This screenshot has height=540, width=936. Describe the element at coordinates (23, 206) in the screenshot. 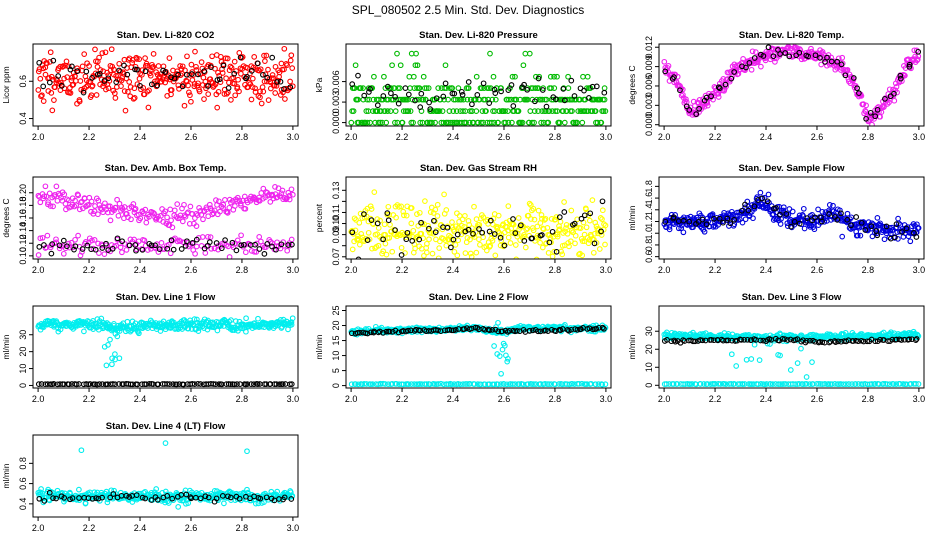

I see `y-tick-label: 0.18` at that location.